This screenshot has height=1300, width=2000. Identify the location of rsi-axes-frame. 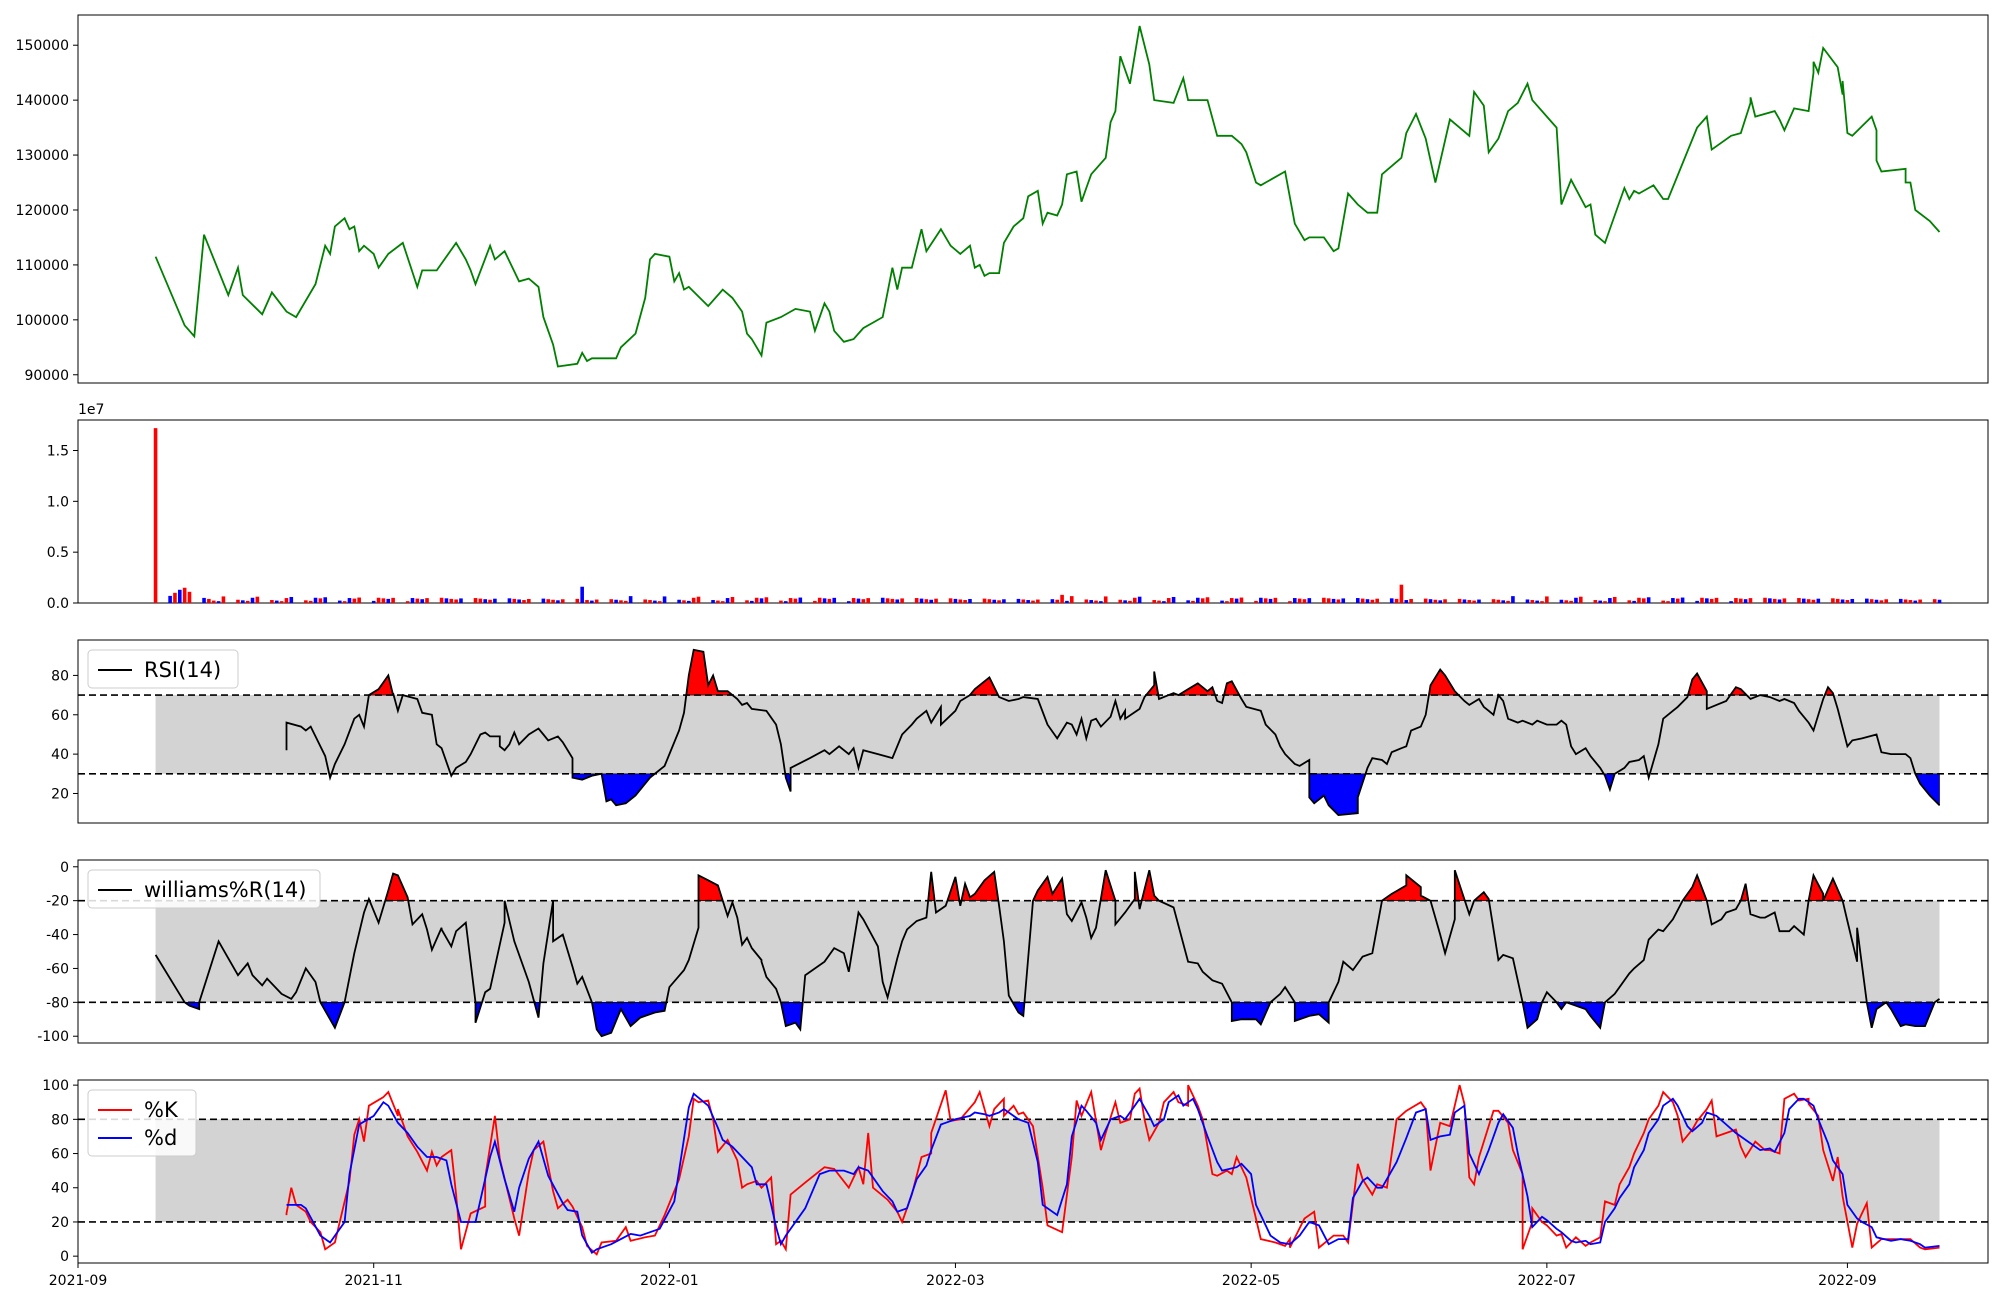
(1033, 731).